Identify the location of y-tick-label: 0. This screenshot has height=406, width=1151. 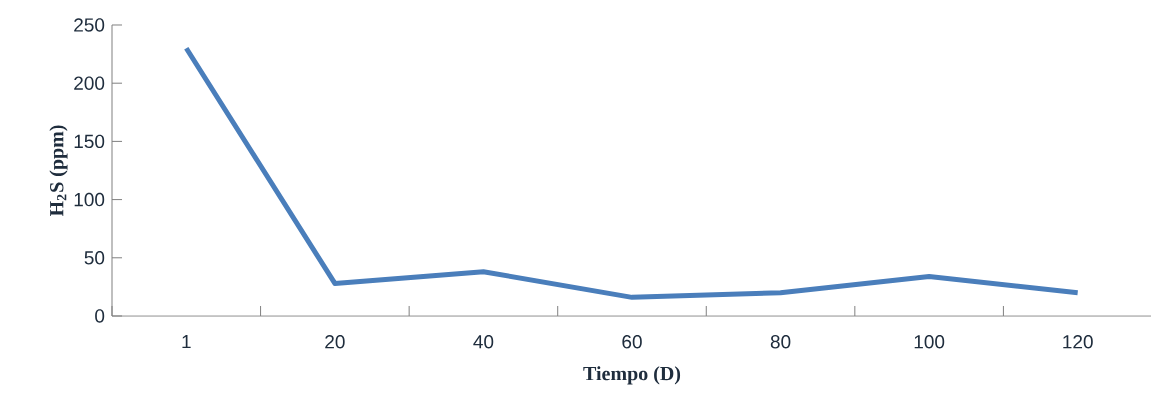
(100, 316).